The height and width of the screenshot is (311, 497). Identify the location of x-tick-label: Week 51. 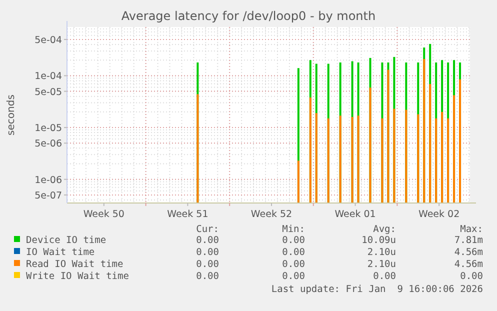
(187, 214).